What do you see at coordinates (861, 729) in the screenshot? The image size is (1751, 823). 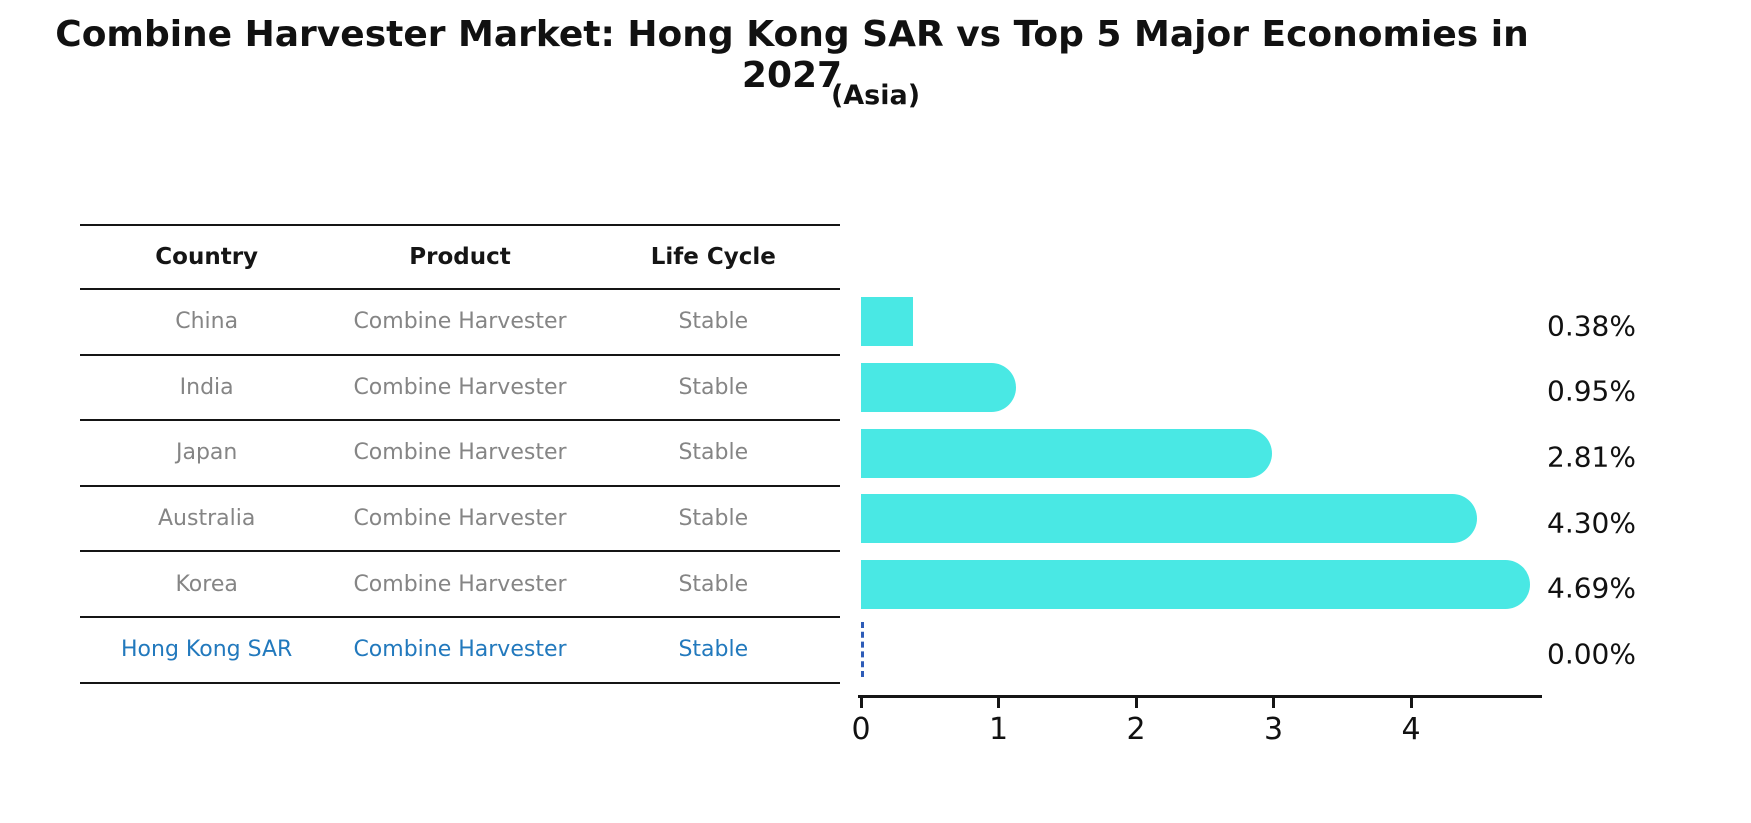 I see `x-axis-ticklabel-0: 0` at bounding box center [861, 729].